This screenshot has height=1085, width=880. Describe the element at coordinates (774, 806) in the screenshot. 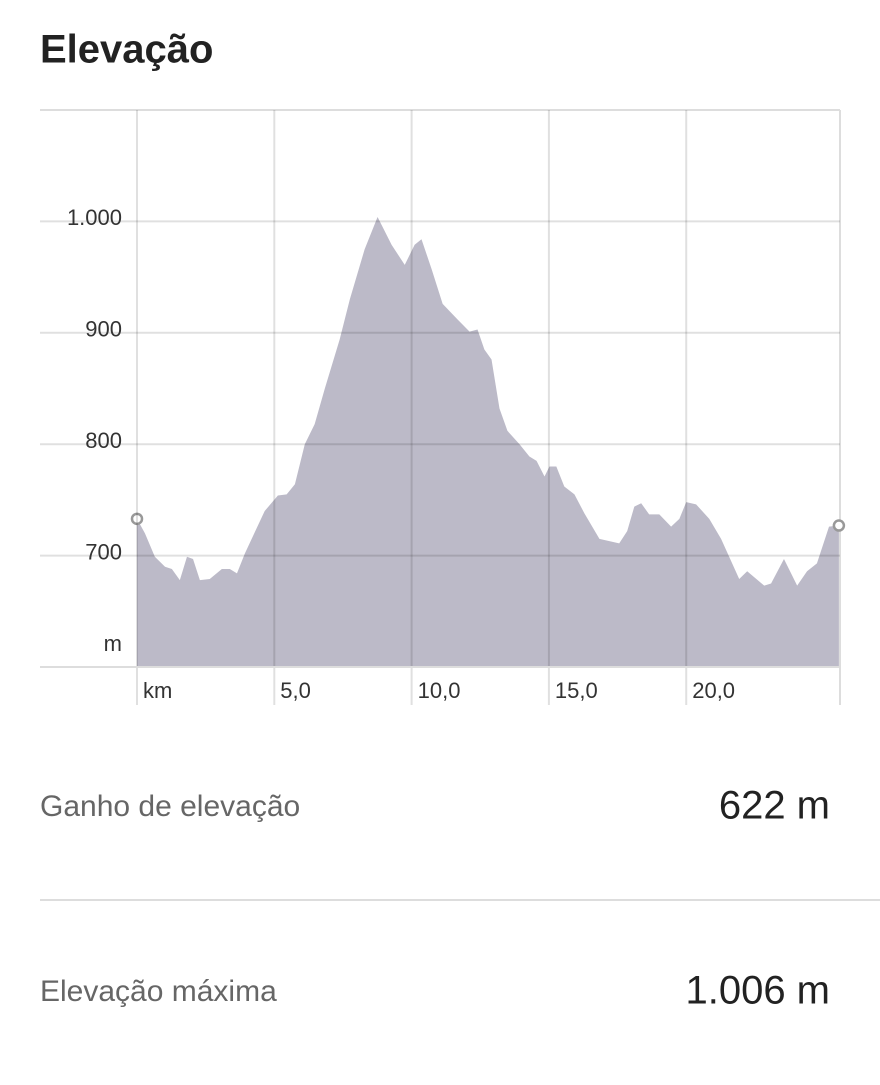

I see `stat-value: 622 m` at that location.